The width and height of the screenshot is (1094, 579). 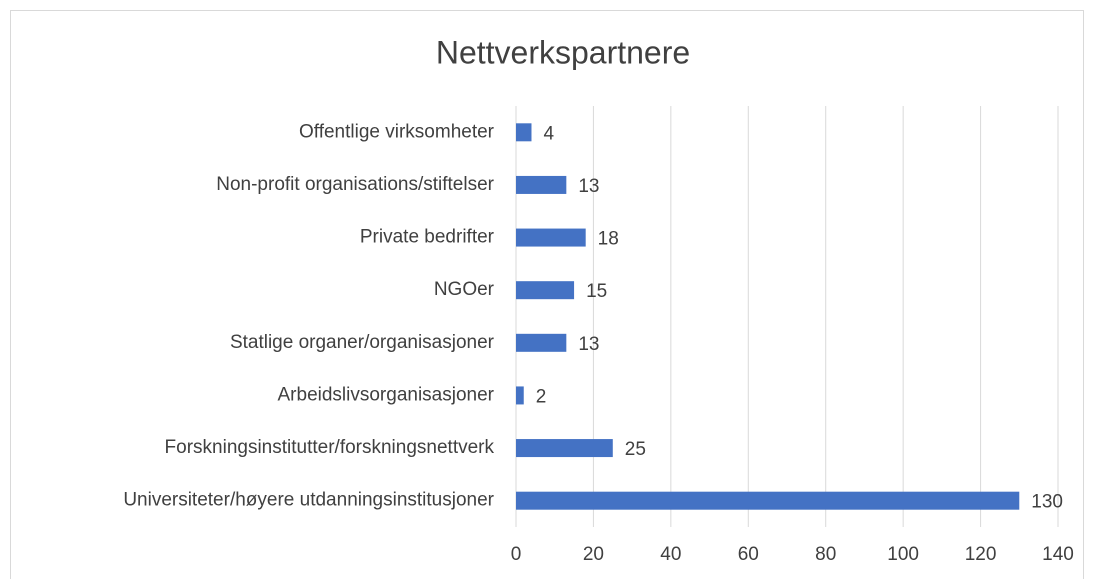 What do you see at coordinates (825, 554) in the screenshot?
I see `x-tick-label: 80` at bounding box center [825, 554].